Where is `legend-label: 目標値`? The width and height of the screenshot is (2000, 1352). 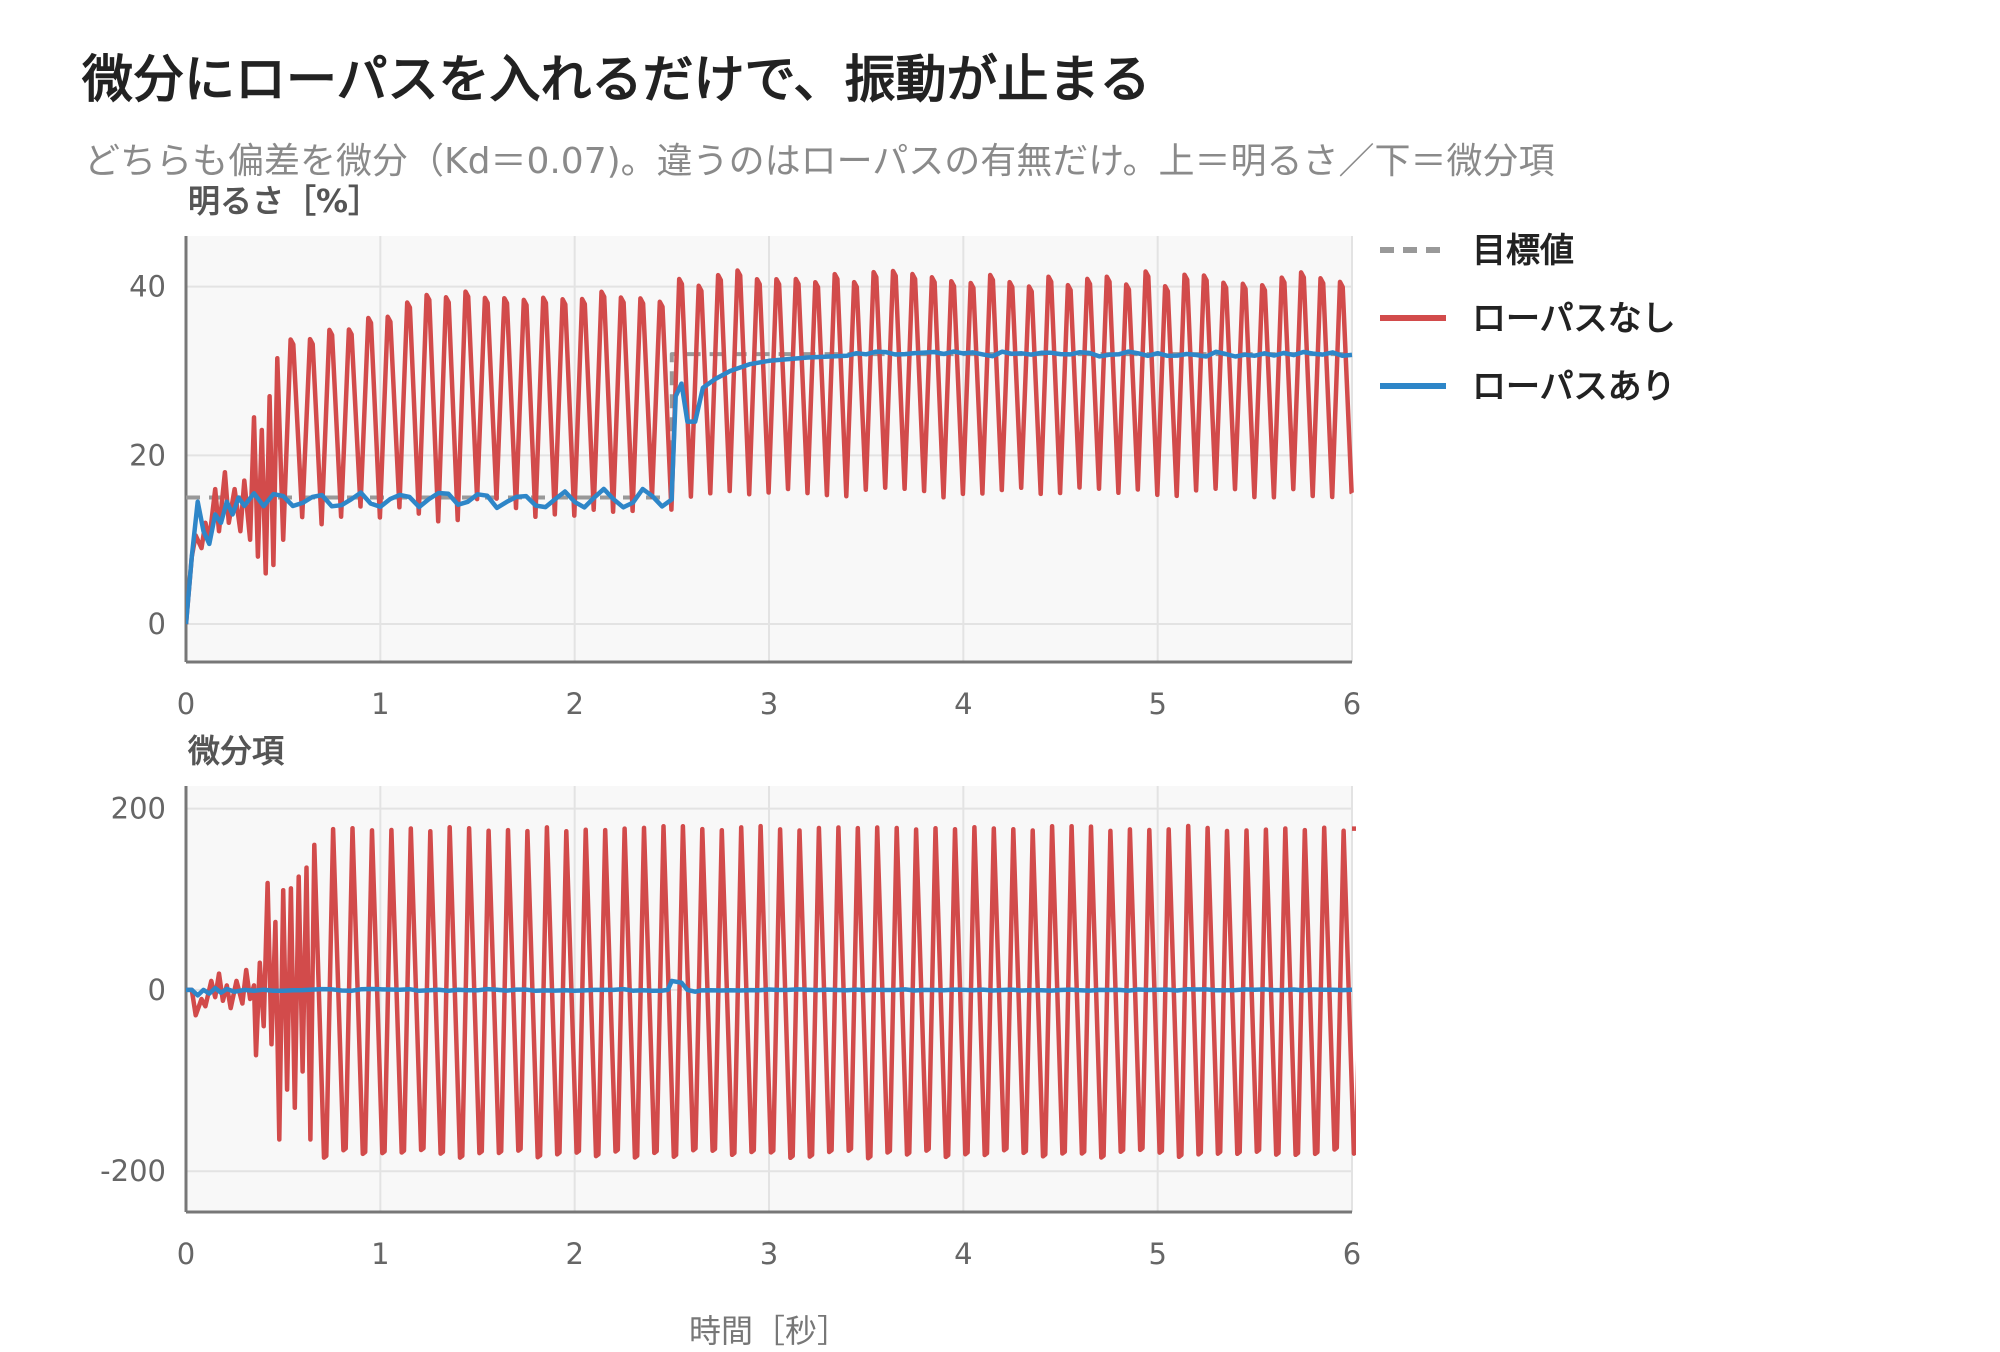 legend-label: 目標値 is located at coordinates (1523, 251).